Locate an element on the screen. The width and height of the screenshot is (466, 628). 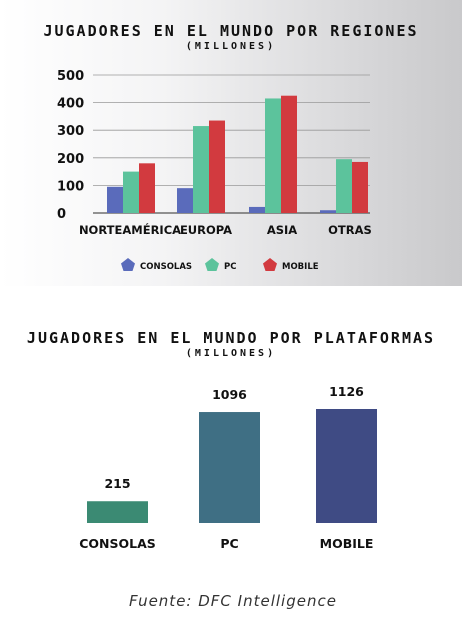
x-tick-label-2: MOBILE is located at coordinates (347, 543).